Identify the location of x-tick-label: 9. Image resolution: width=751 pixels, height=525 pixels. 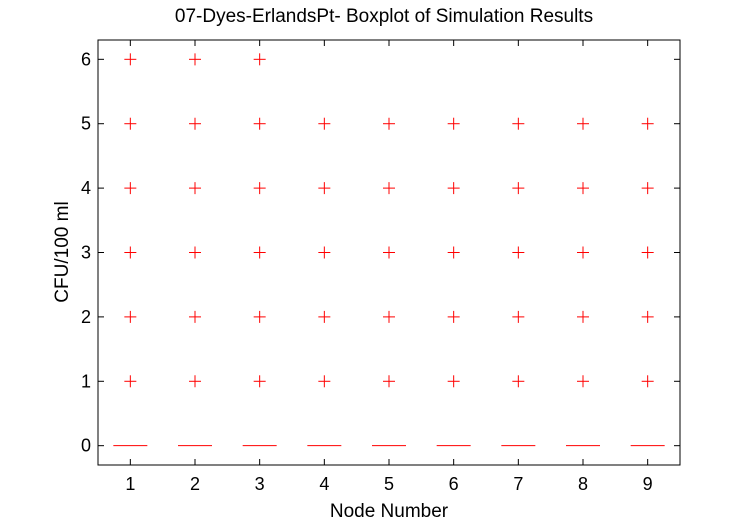
(648, 484).